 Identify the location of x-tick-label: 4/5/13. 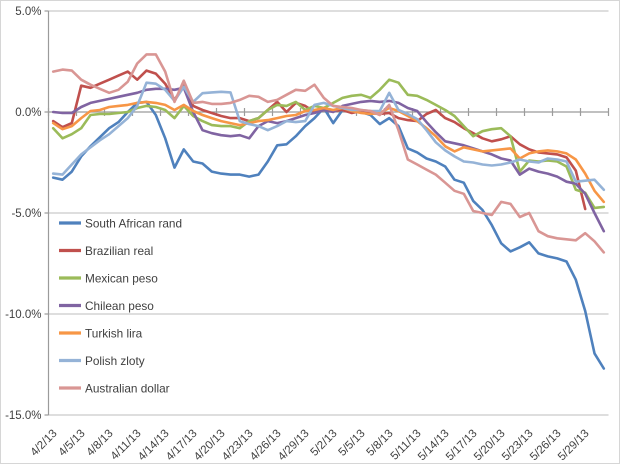
(72, 443).